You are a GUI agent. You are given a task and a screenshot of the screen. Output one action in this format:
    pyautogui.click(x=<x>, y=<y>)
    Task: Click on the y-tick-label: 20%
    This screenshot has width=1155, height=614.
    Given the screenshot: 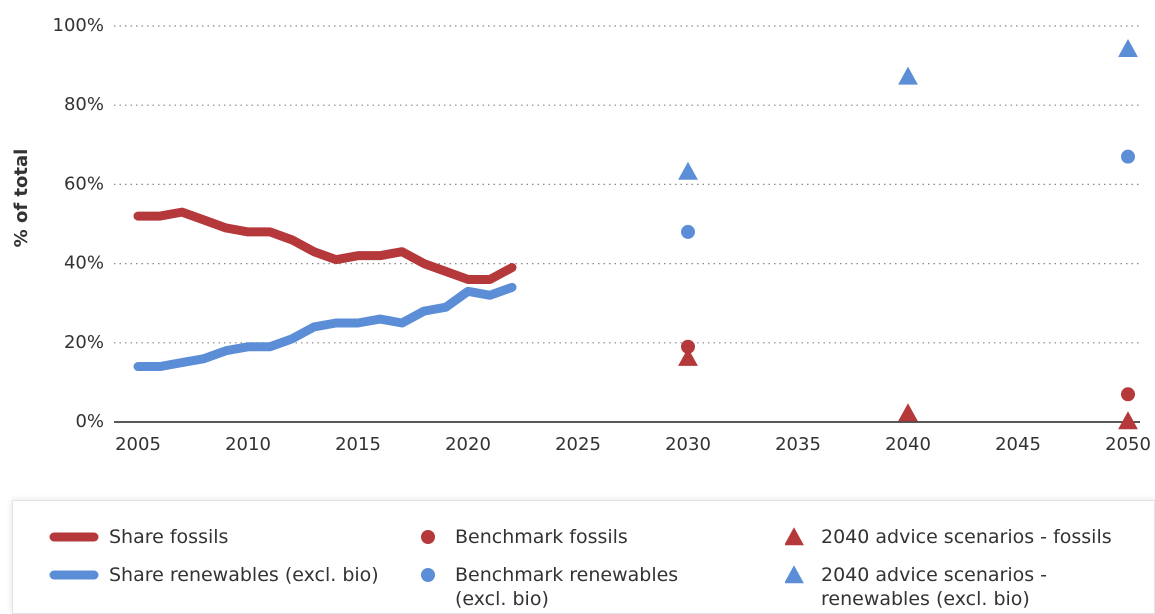 What is the action you would take?
    pyautogui.click(x=84, y=342)
    